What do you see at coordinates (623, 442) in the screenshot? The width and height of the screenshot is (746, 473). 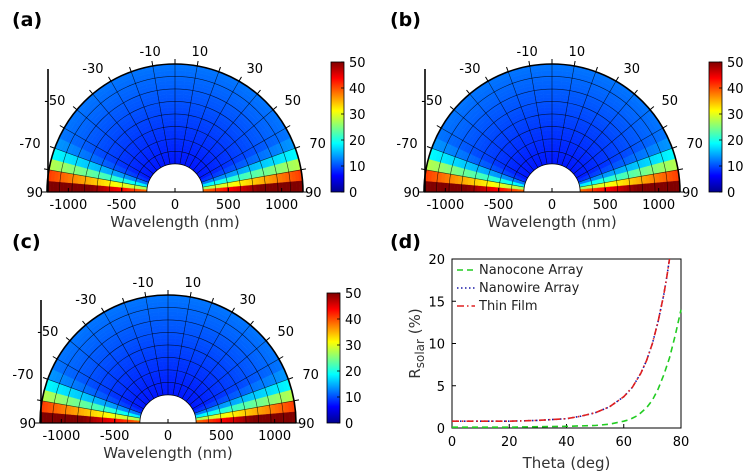 I see `x-tick-label: 60` at bounding box center [623, 442].